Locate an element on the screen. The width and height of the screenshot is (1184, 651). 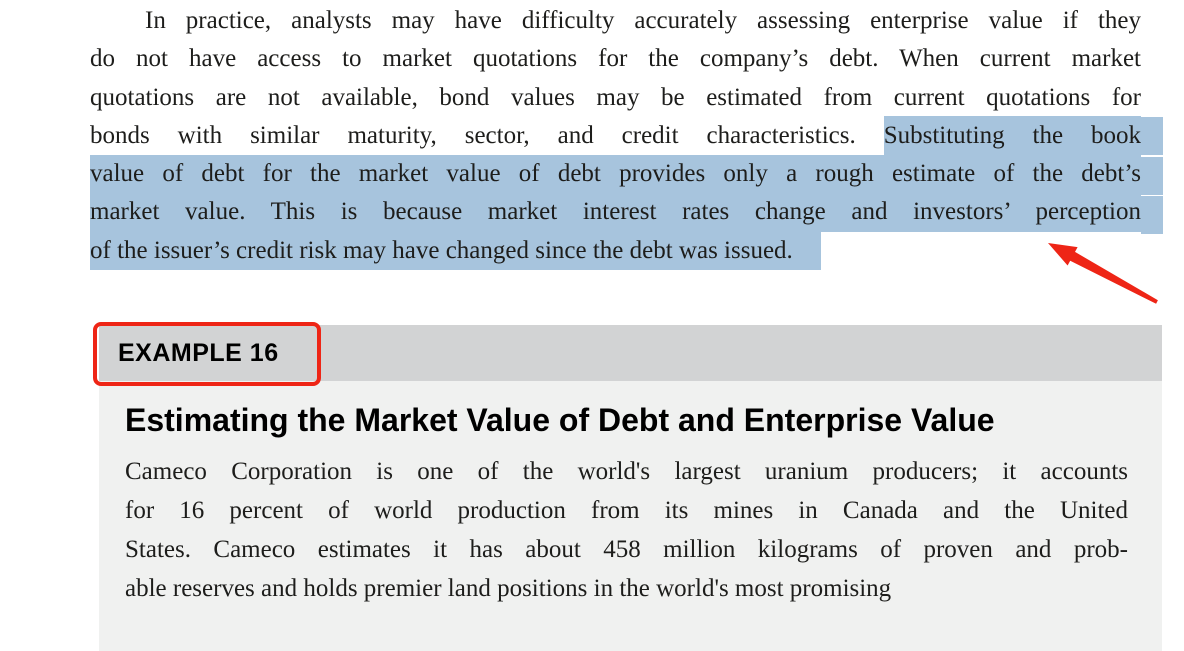
annotation-red-arrow-icon is located at coordinates (1103, 273).